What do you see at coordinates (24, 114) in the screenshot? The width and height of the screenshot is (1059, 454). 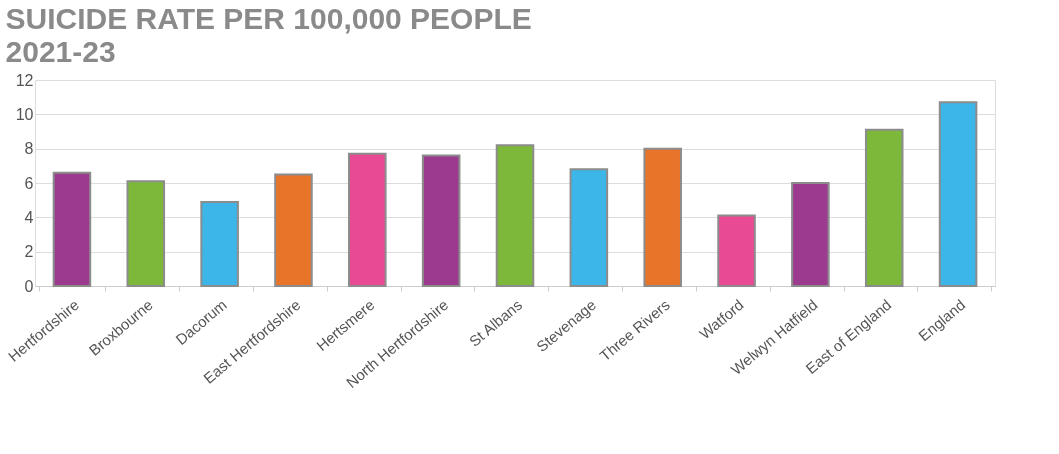 I see `y-tick-label: 10` at bounding box center [24, 114].